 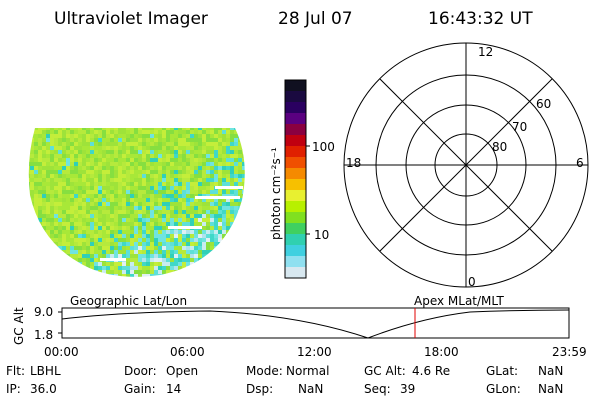 I want to click on instrument-title: Ultraviolet Imager, so click(x=131, y=19).